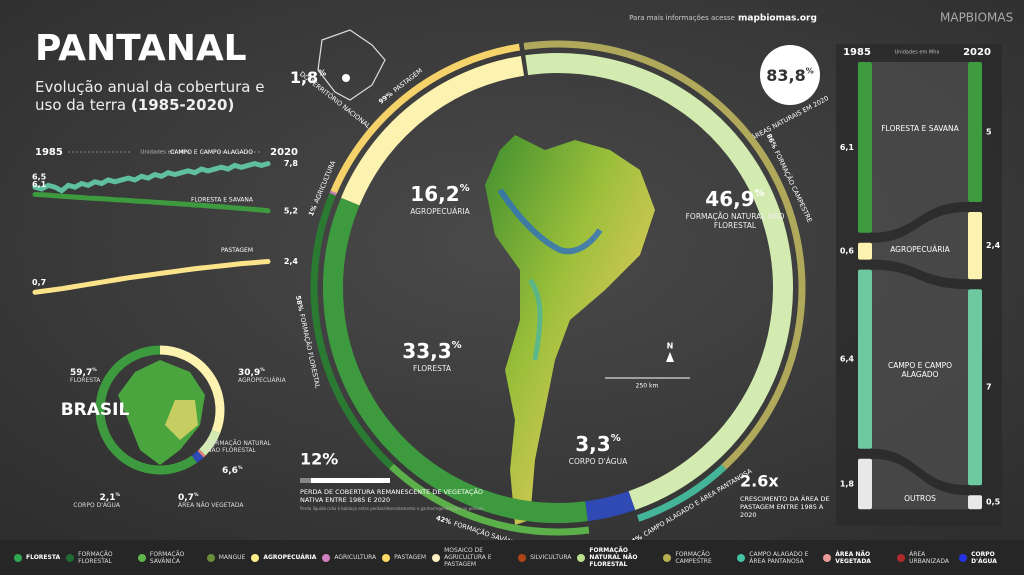  What do you see at coordinates (169, 558) in the screenshot?
I see `legend-item: FORMAÇÃO SAVÂNICA` at bounding box center [169, 558].